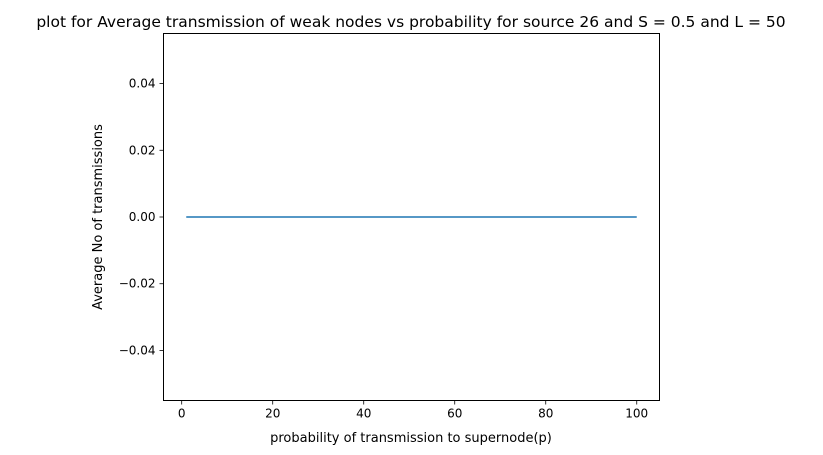 The image size is (823, 455). I want to click on y-tick-label: 0.04, so click(142, 84).